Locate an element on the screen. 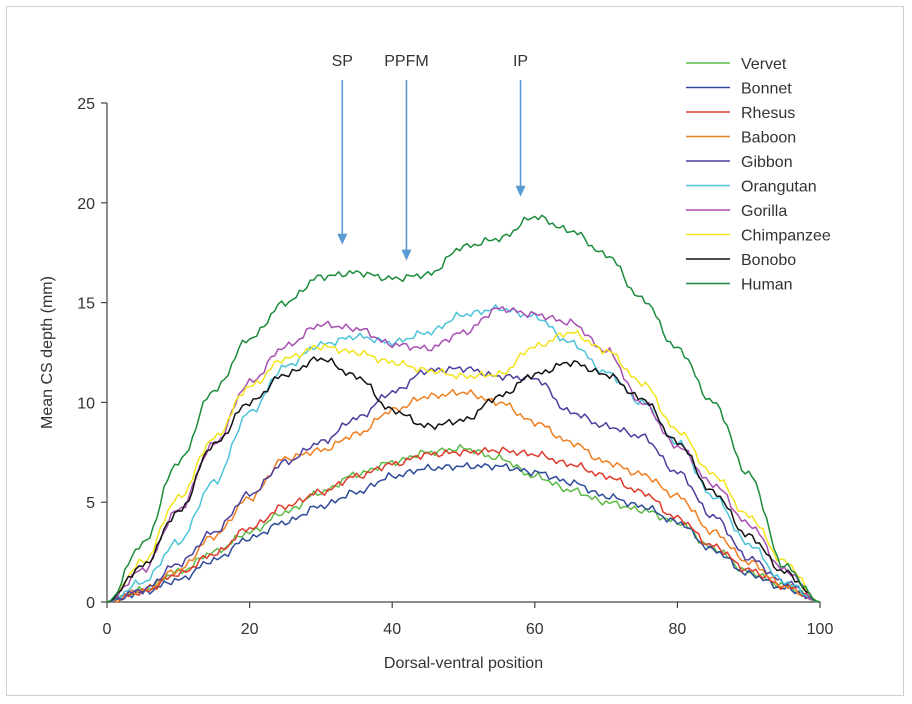  legend-label: Gorilla is located at coordinates (764, 211).